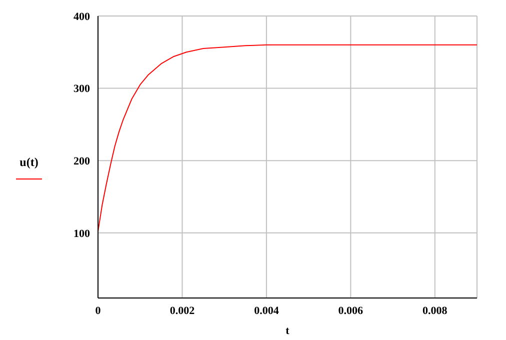 Image resolution: width=506 pixels, height=340 pixels. Describe the element at coordinates (82, 89) in the screenshot. I see `y-tick-label: 300` at that location.